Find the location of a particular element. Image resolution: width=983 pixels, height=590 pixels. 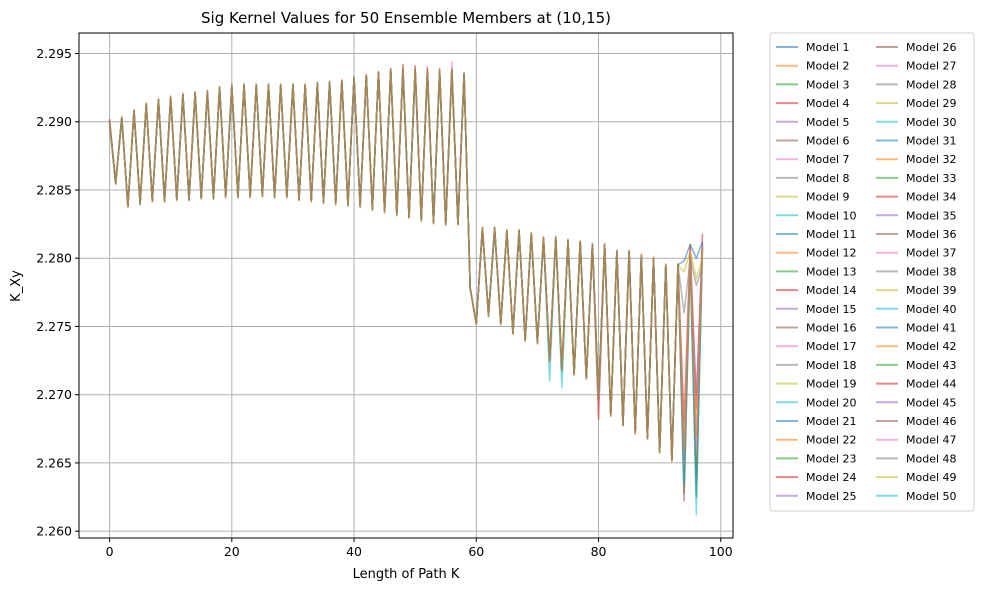

legend-label: Model 12 is located at coordinates (831, 253).